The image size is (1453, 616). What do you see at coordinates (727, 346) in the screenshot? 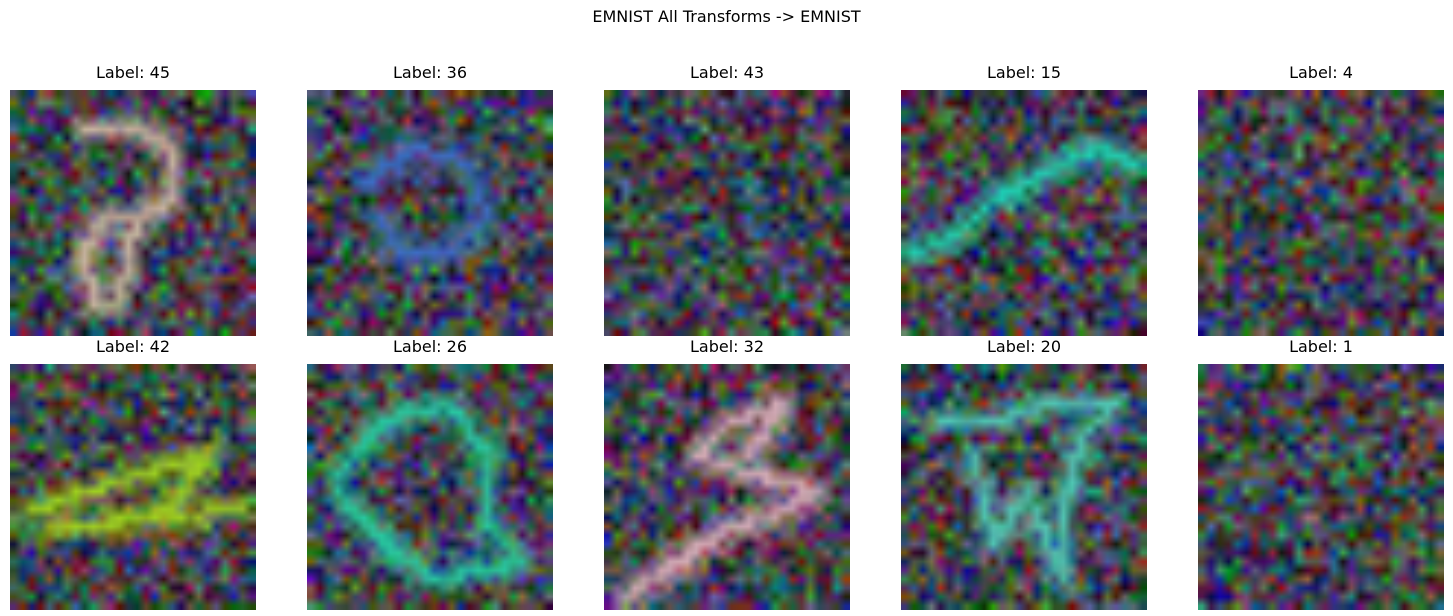
I see `sample-label: Label: 32` at bounding box center [727, 346].